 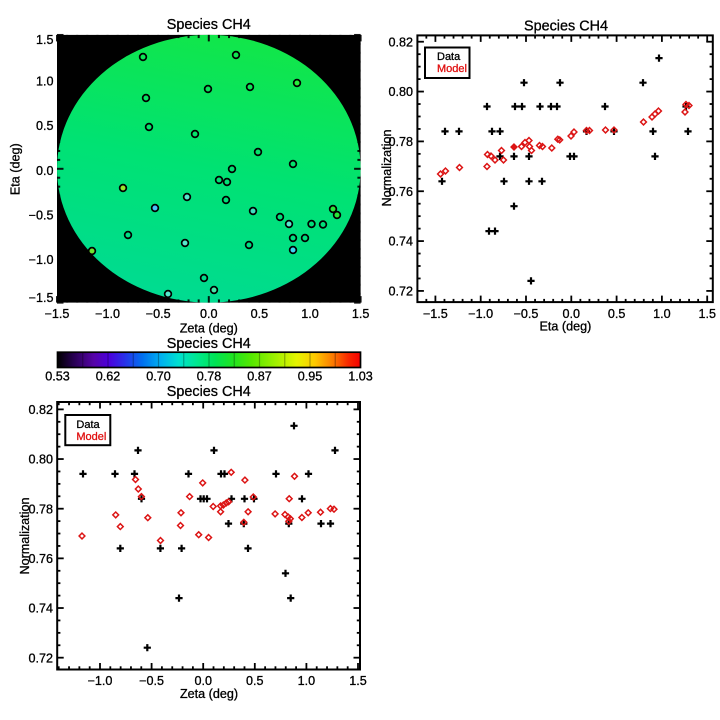 What do you see at coordinates (108, 377) in the screenshot?
I see `svg-text: 0.62` at bounding box center [108, 377].